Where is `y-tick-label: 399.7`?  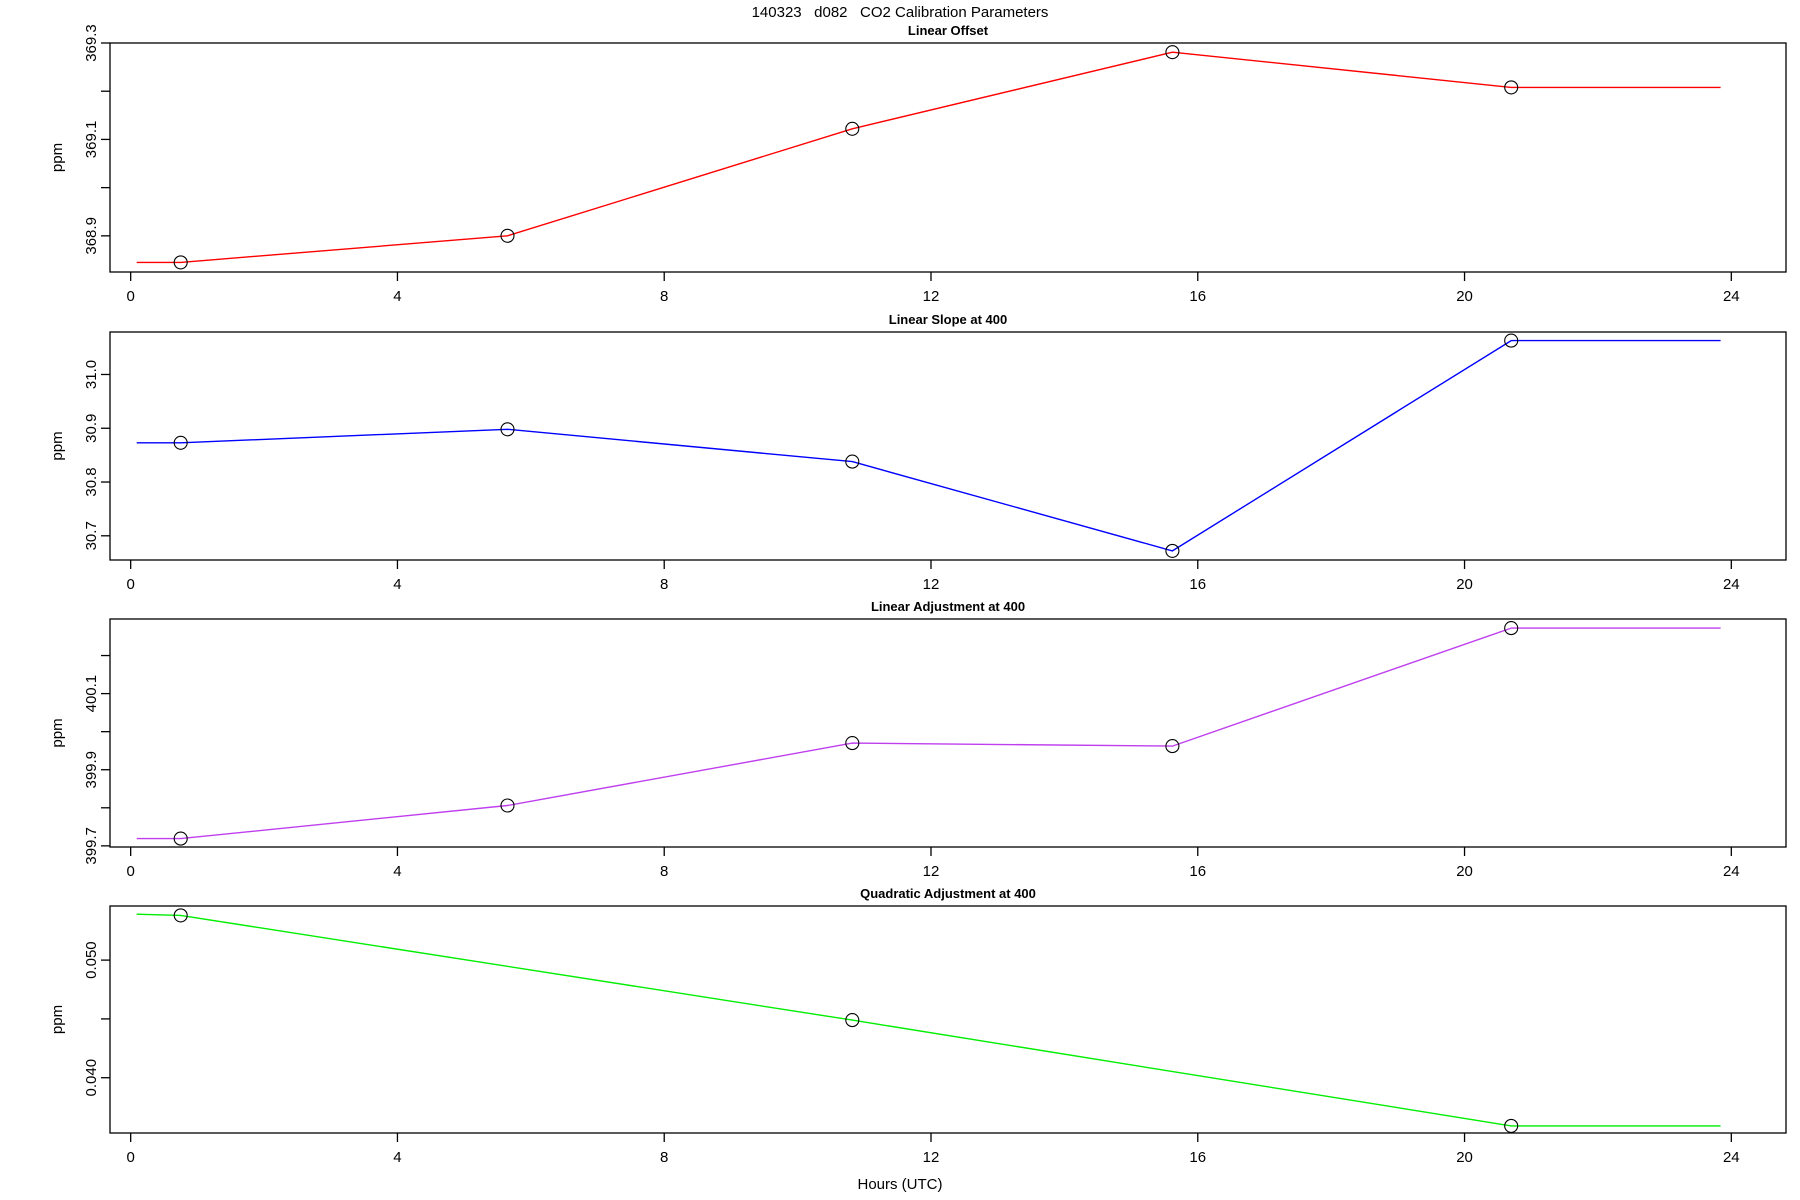
y-tick-label: 399.7 is located at coordinates (91, 846).